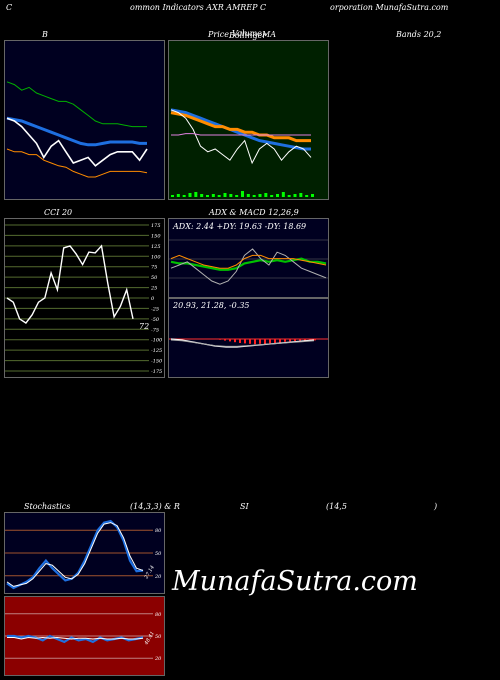 The height and width of the screenshot is (680, 500). What do you see at coordinates (155, 330) in the screenshot?
I see `cci-tick-label: -75` at bounding box center [155, 330].